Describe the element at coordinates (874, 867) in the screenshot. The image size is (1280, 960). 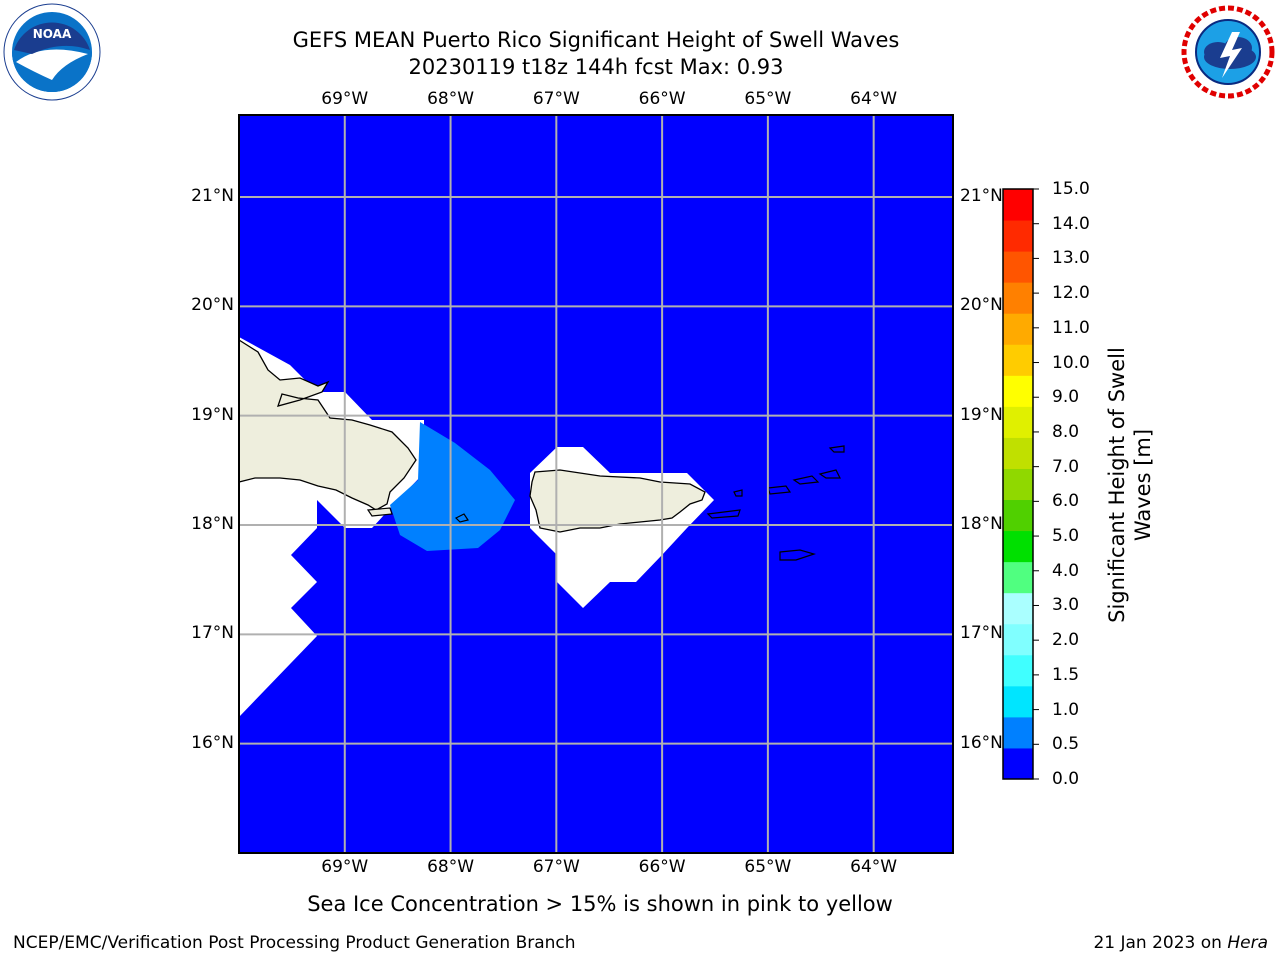
I see `lon-label-bottom: 64°W` at that location.